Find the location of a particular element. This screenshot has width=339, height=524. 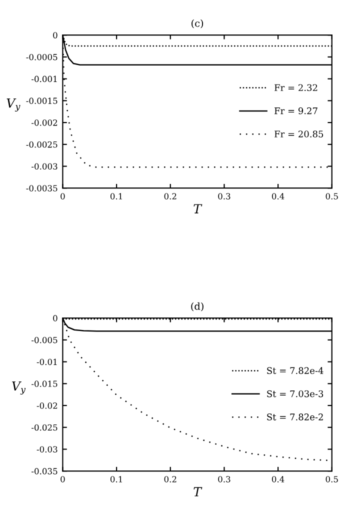

legend-label: Fr = 20.85 is located at coordinates (299, 134).